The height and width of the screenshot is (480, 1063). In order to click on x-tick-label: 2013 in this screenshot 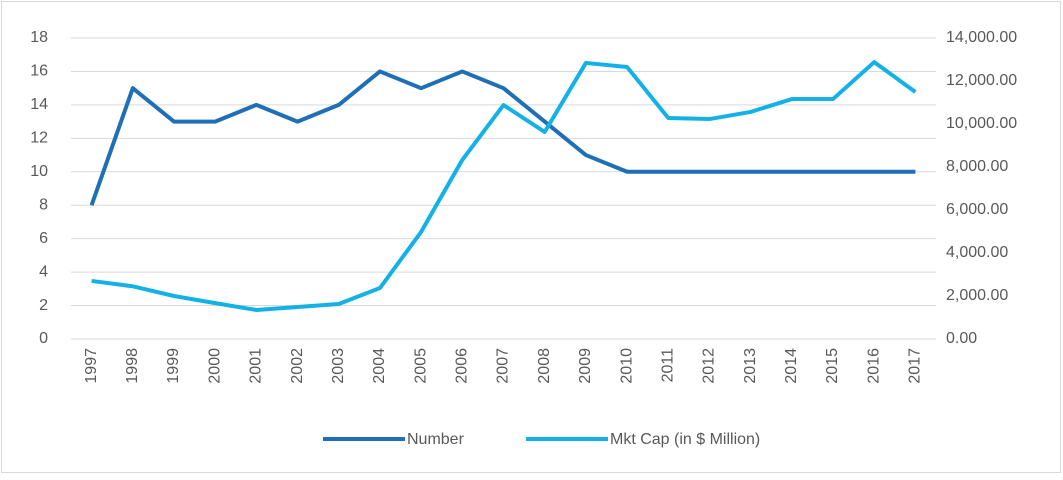, I will do `click(750, 366)`.